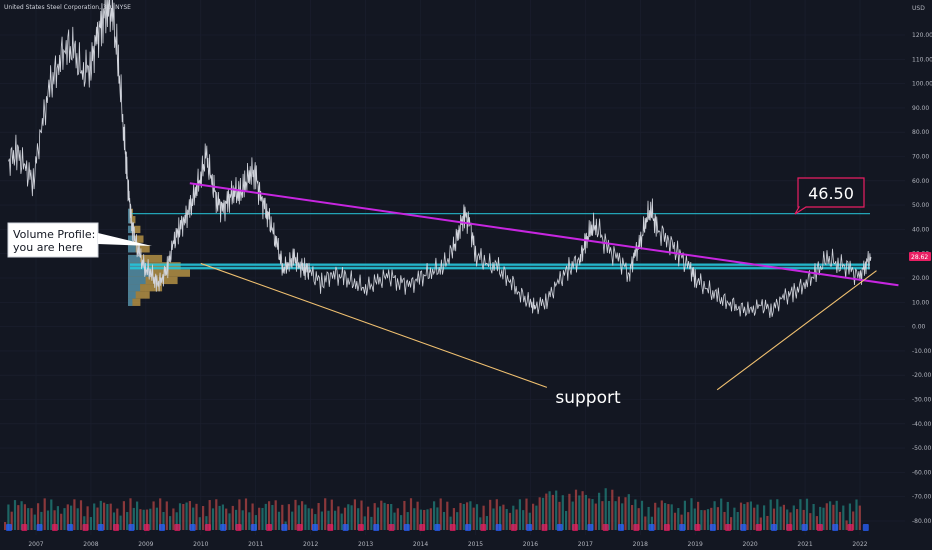 This screenshot has height=550, width=932. I want to click on x-tick-label: 2007, so click(35, 544).